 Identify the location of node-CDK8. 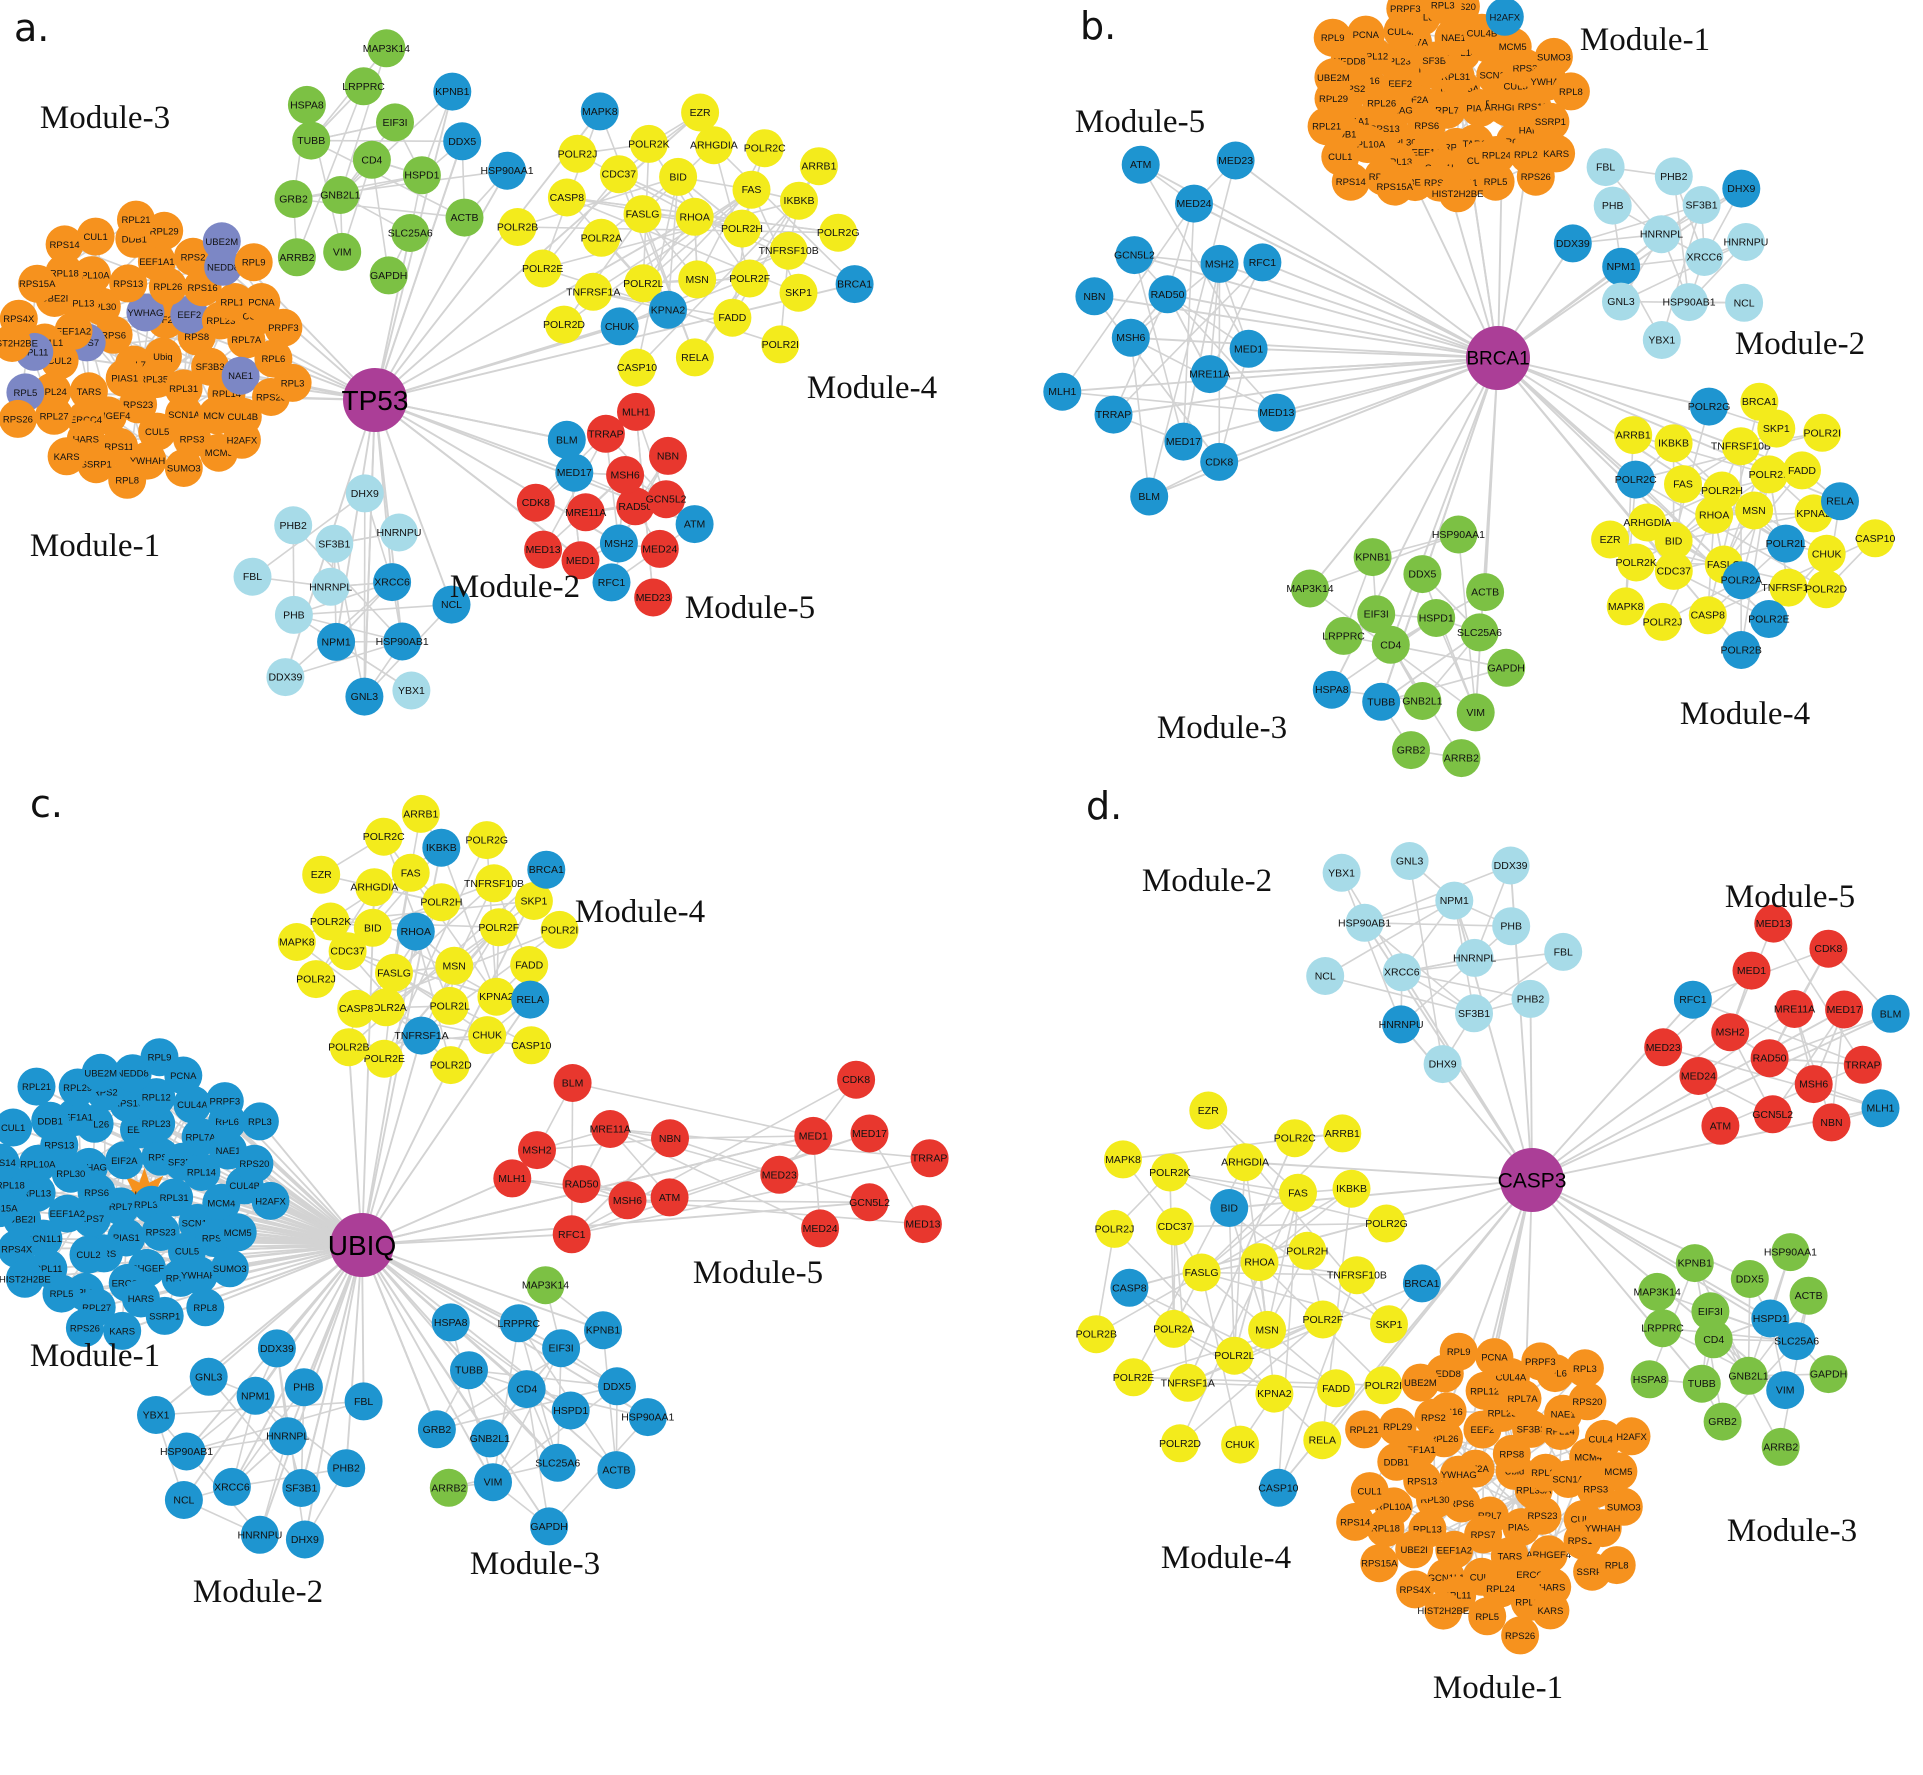
(1828, 948).